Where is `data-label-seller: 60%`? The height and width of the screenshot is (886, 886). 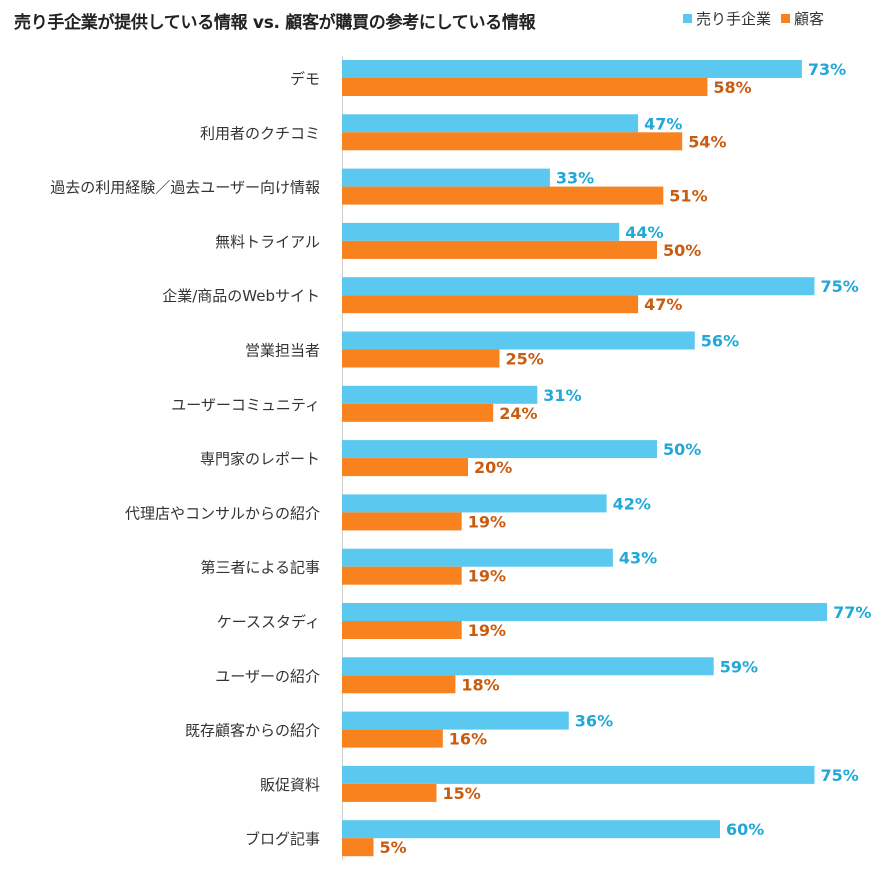 data-label-seller: 60% is located at coordinates (745, 829).